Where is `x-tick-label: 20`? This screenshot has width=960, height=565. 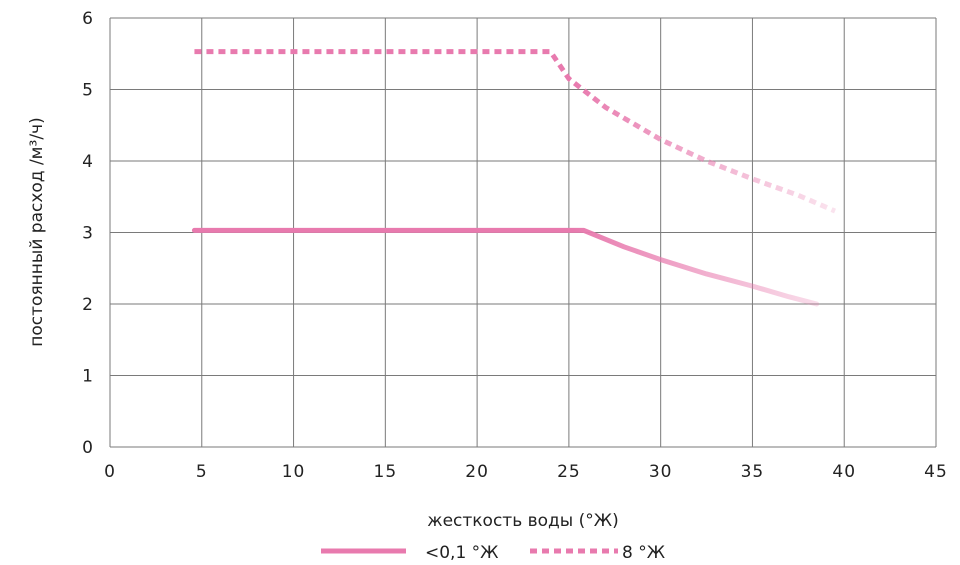 x-tick-label: 20 is located at coordinates (477, 472).